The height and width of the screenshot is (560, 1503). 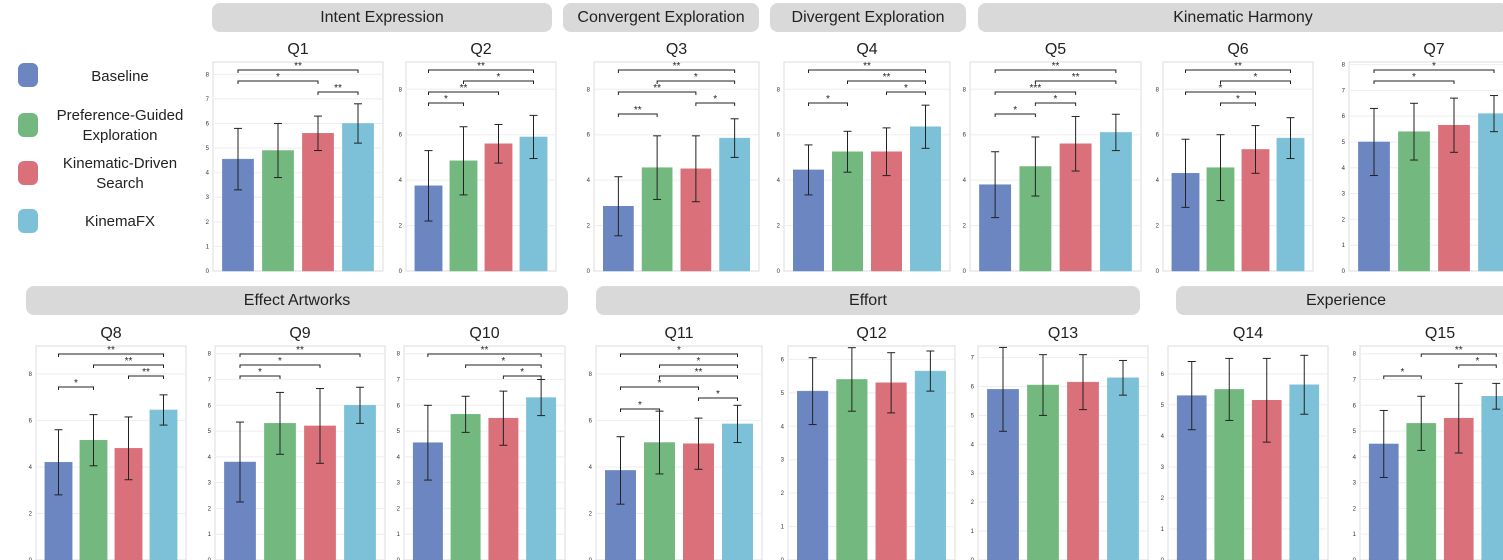 I want to click on chart-q1-ytick-6: 6, so click(x=208, y=124).